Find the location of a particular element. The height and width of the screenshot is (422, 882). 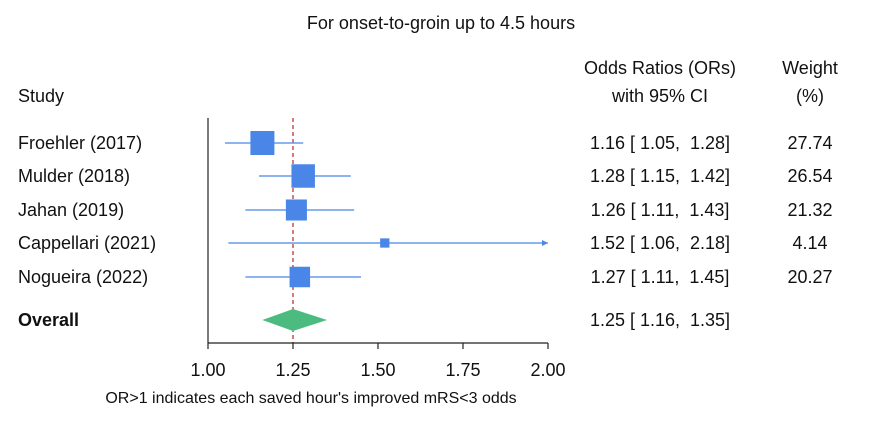

x-tick-label: 1.00 is located at coordinates (208, 370).